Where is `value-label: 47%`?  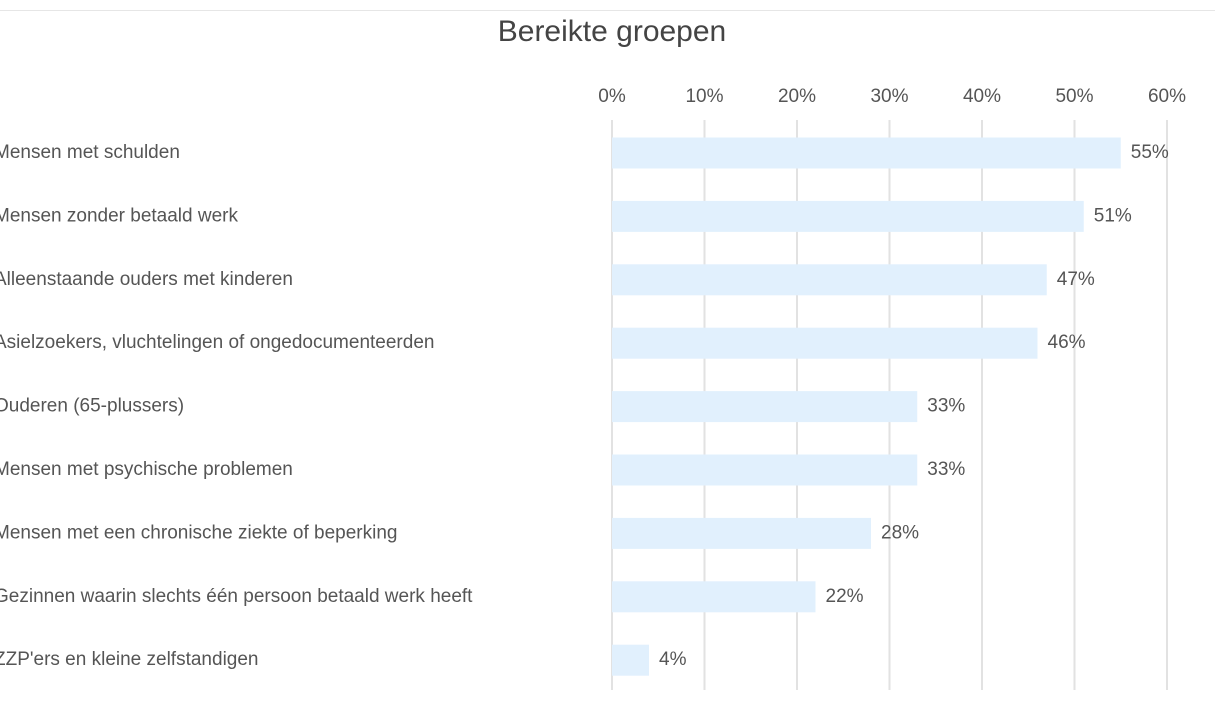 value-label: 47% is located at coordinates (1076, 279).